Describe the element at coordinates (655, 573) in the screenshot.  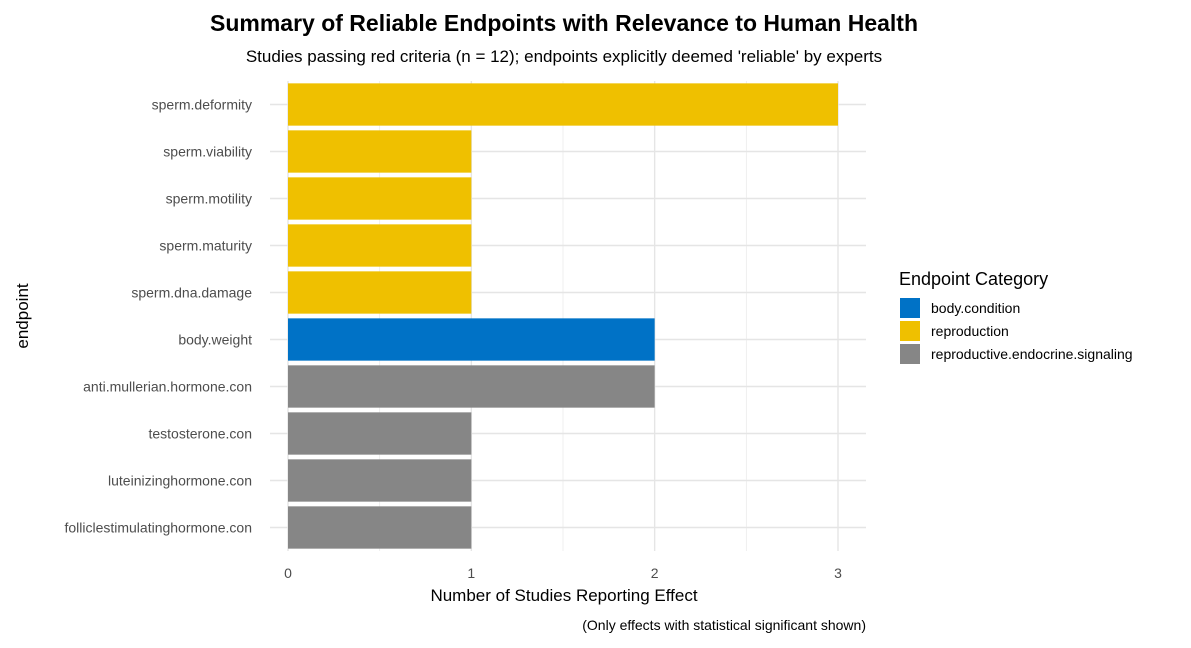
I see `x-tick-label: 2` at that location.